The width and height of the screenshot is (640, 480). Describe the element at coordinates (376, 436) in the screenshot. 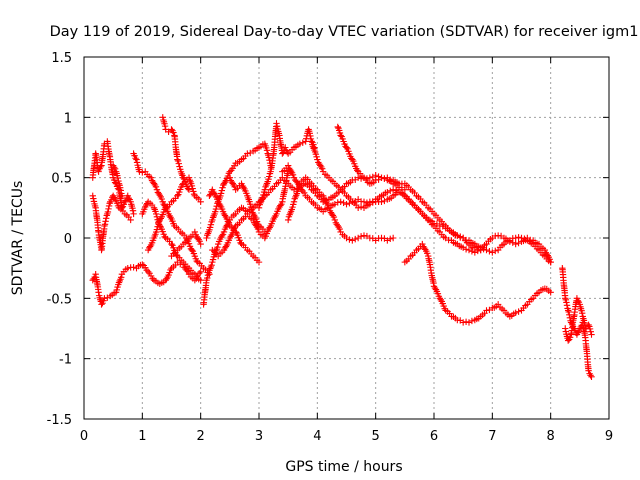

I see `x-tick-label: 5` at that location.